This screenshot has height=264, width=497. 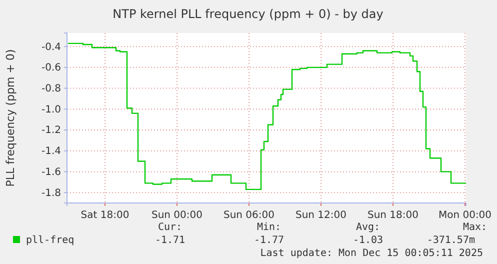 I want to click on x-tick-label: Sat 18:00, so click(x=105, y=215).